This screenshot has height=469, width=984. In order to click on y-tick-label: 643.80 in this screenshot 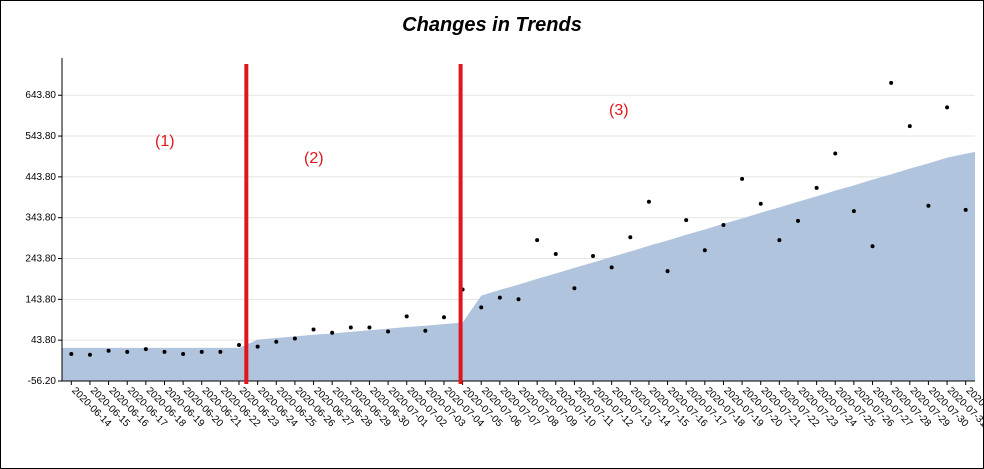, I will do `click(40, 95)`.